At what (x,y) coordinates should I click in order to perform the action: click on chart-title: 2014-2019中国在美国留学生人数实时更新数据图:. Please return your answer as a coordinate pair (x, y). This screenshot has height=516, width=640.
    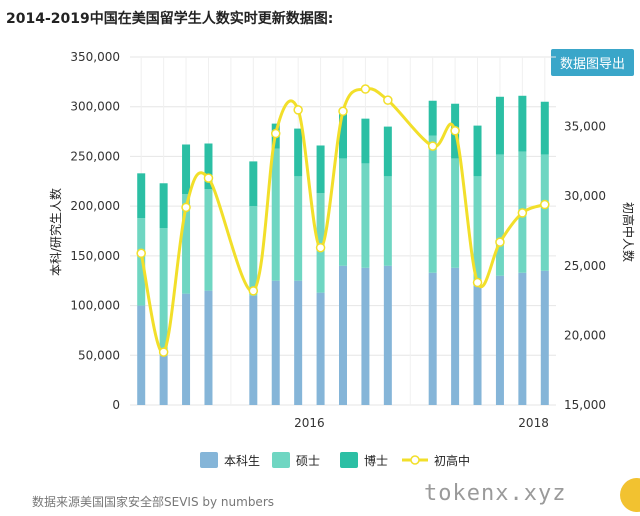
    Looking at the image, I should click on (170, 19).